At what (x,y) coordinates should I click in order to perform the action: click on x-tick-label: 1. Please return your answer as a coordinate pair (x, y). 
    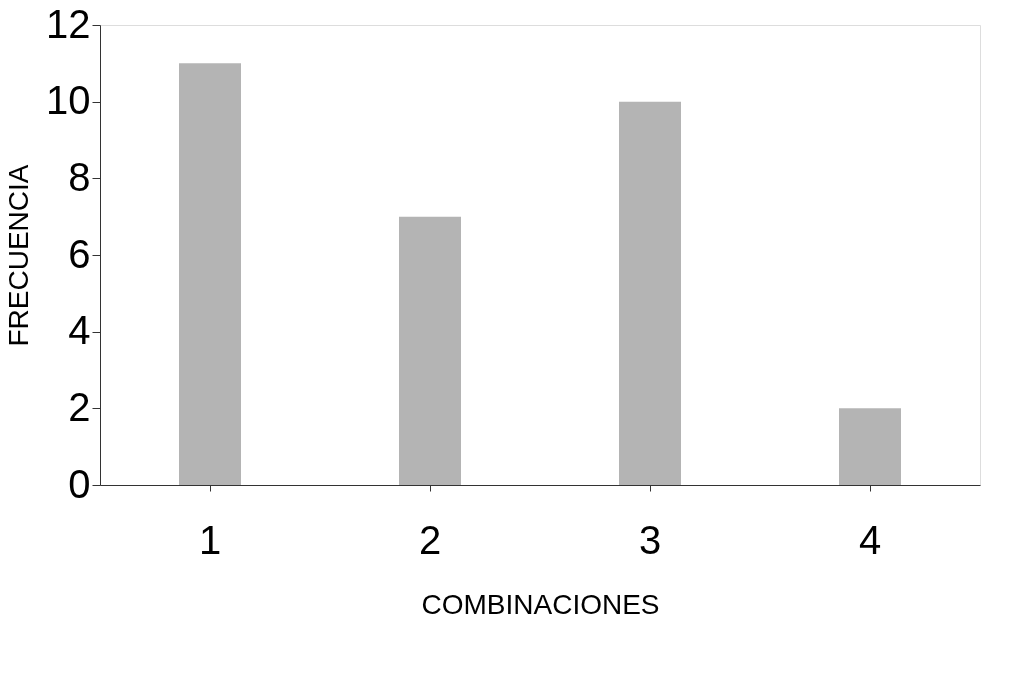
    Looking at the image, I should click on (210, 539).